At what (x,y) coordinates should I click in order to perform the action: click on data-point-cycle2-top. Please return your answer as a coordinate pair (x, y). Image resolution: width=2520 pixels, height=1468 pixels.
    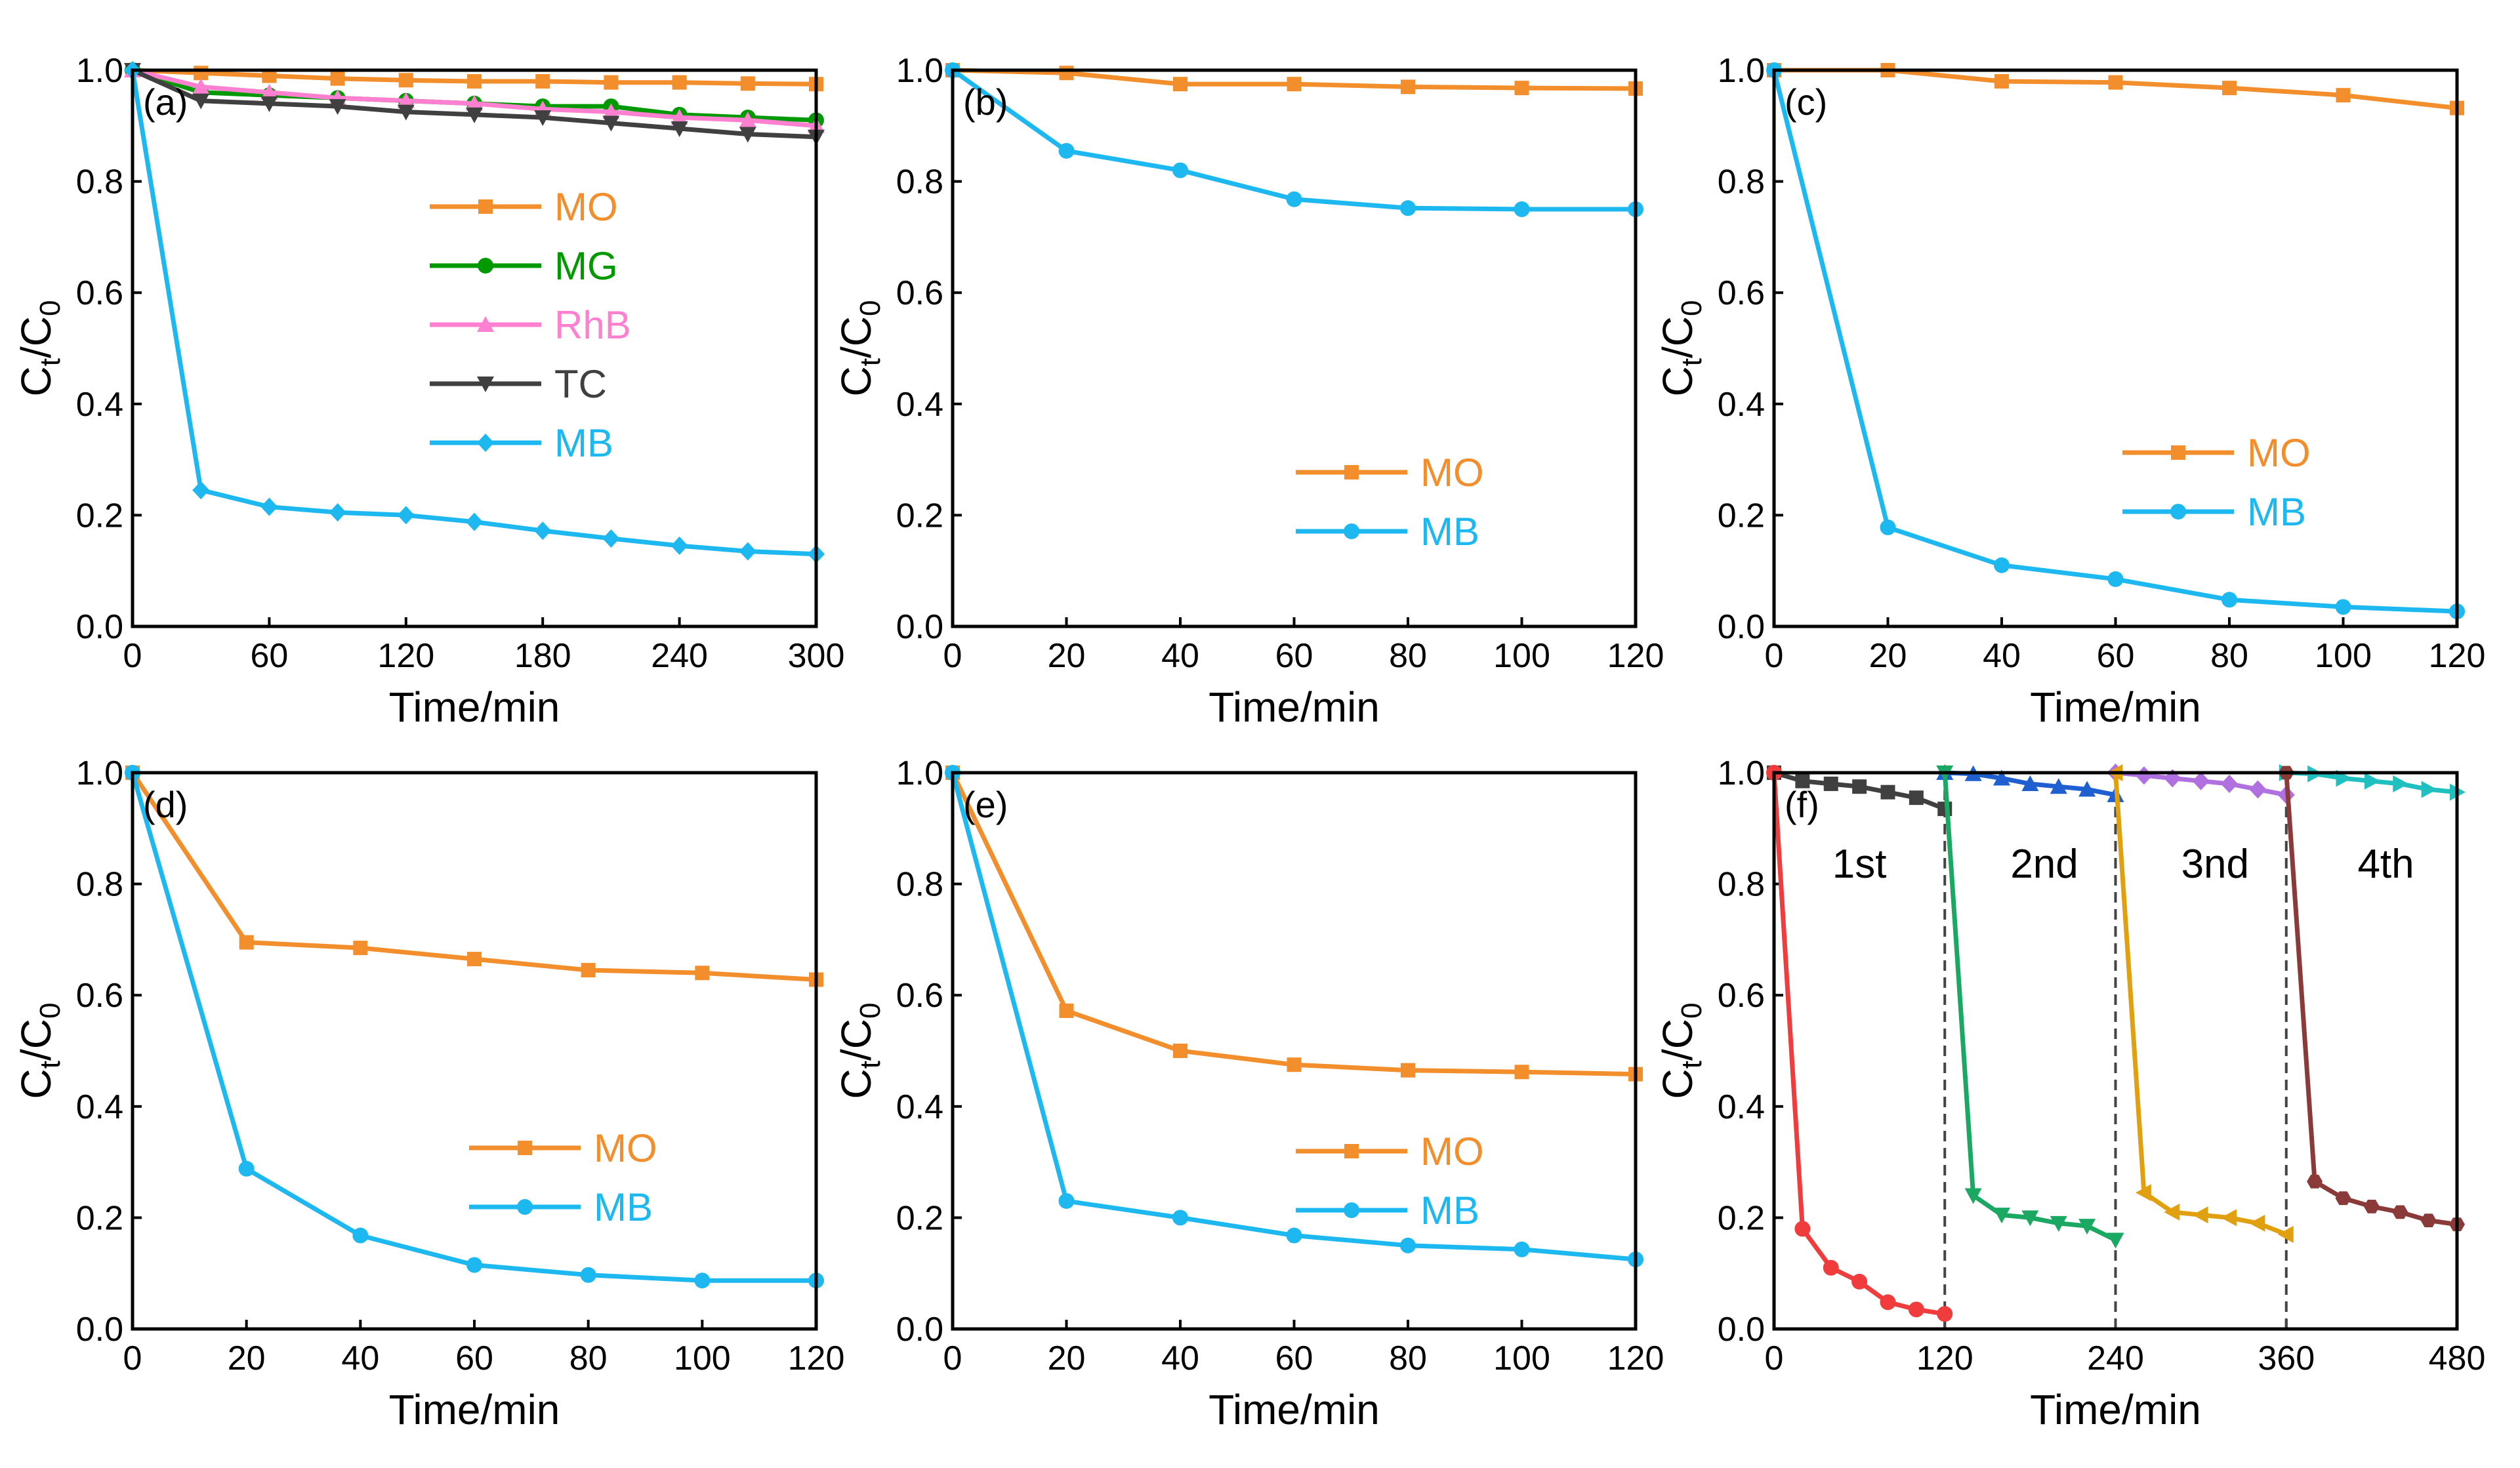
    Looking at the image, I should click on (2087, 789).